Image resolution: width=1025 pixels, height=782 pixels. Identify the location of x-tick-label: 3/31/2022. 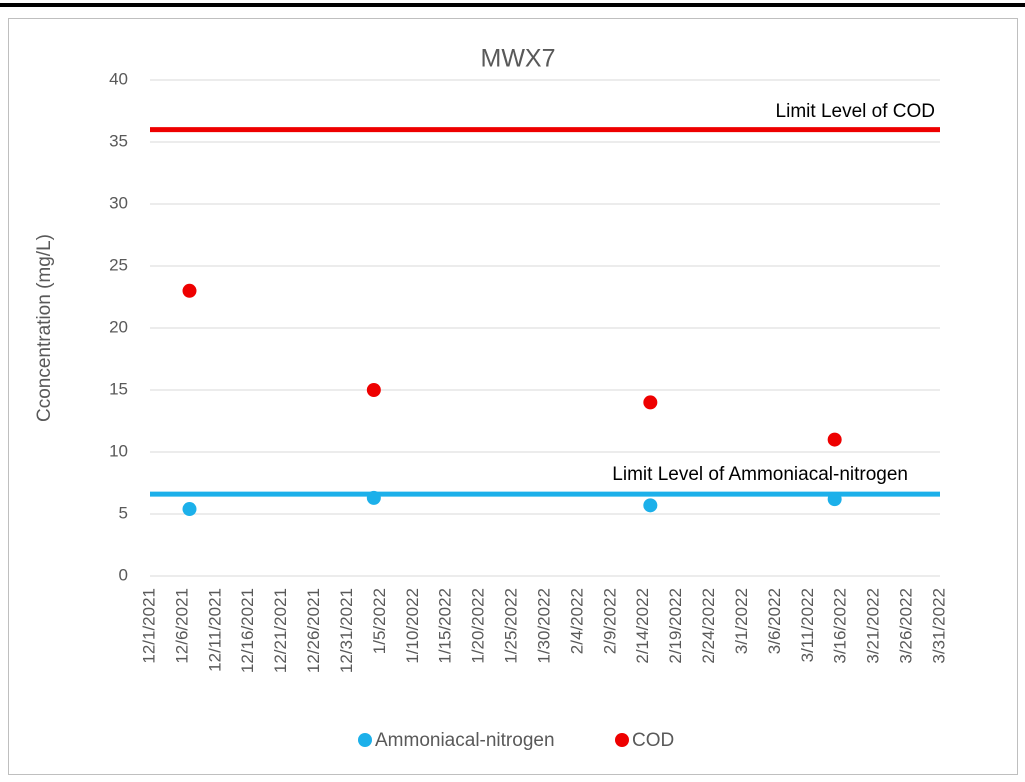
(938, 626).